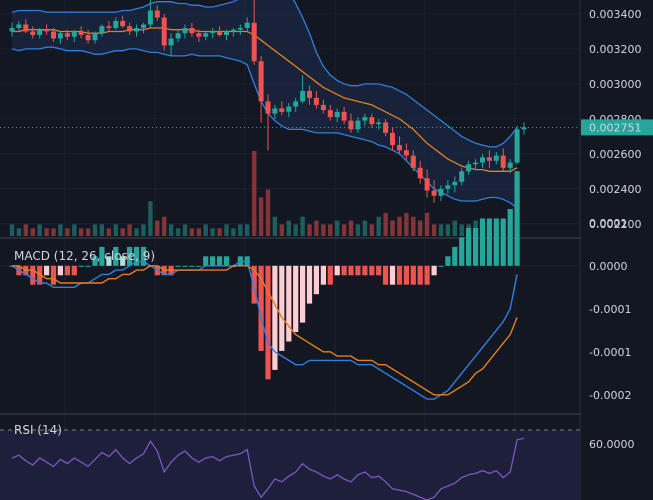 Image resolution: width=653 pixels, height=500 pixels. I want to click on macd-tick-label: -0.0002, so click(610, 395).